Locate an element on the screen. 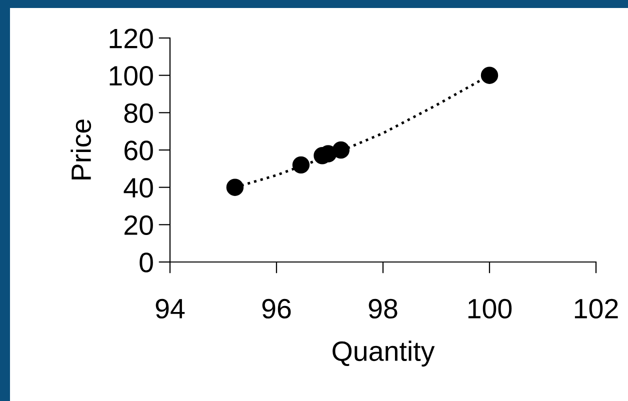 The width and height of the screenshot is (628, 401). x-tick-label: 96 is located at coordinates (276, 308).